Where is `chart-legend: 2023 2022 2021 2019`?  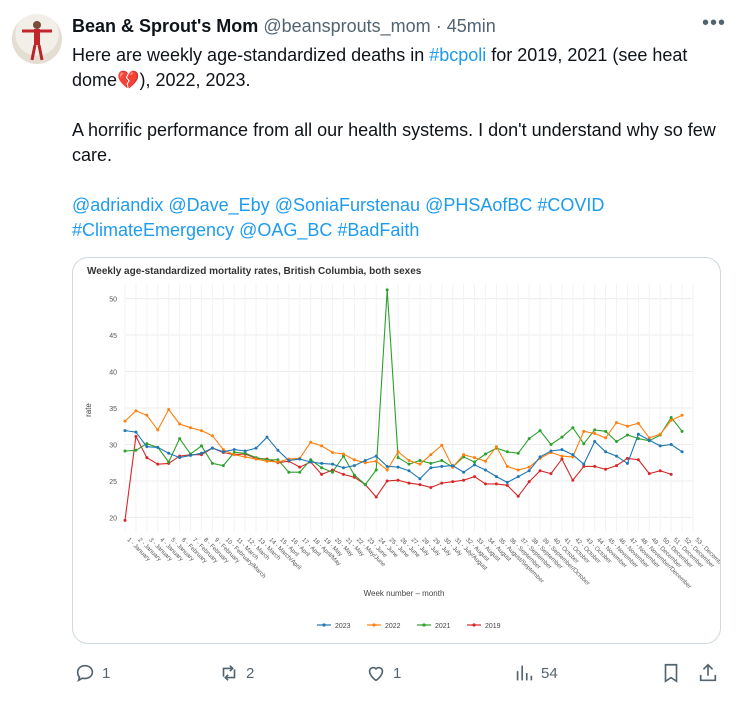
chart-legend: 2023 2022 2021 2019 is located at coordinates (409, 626).